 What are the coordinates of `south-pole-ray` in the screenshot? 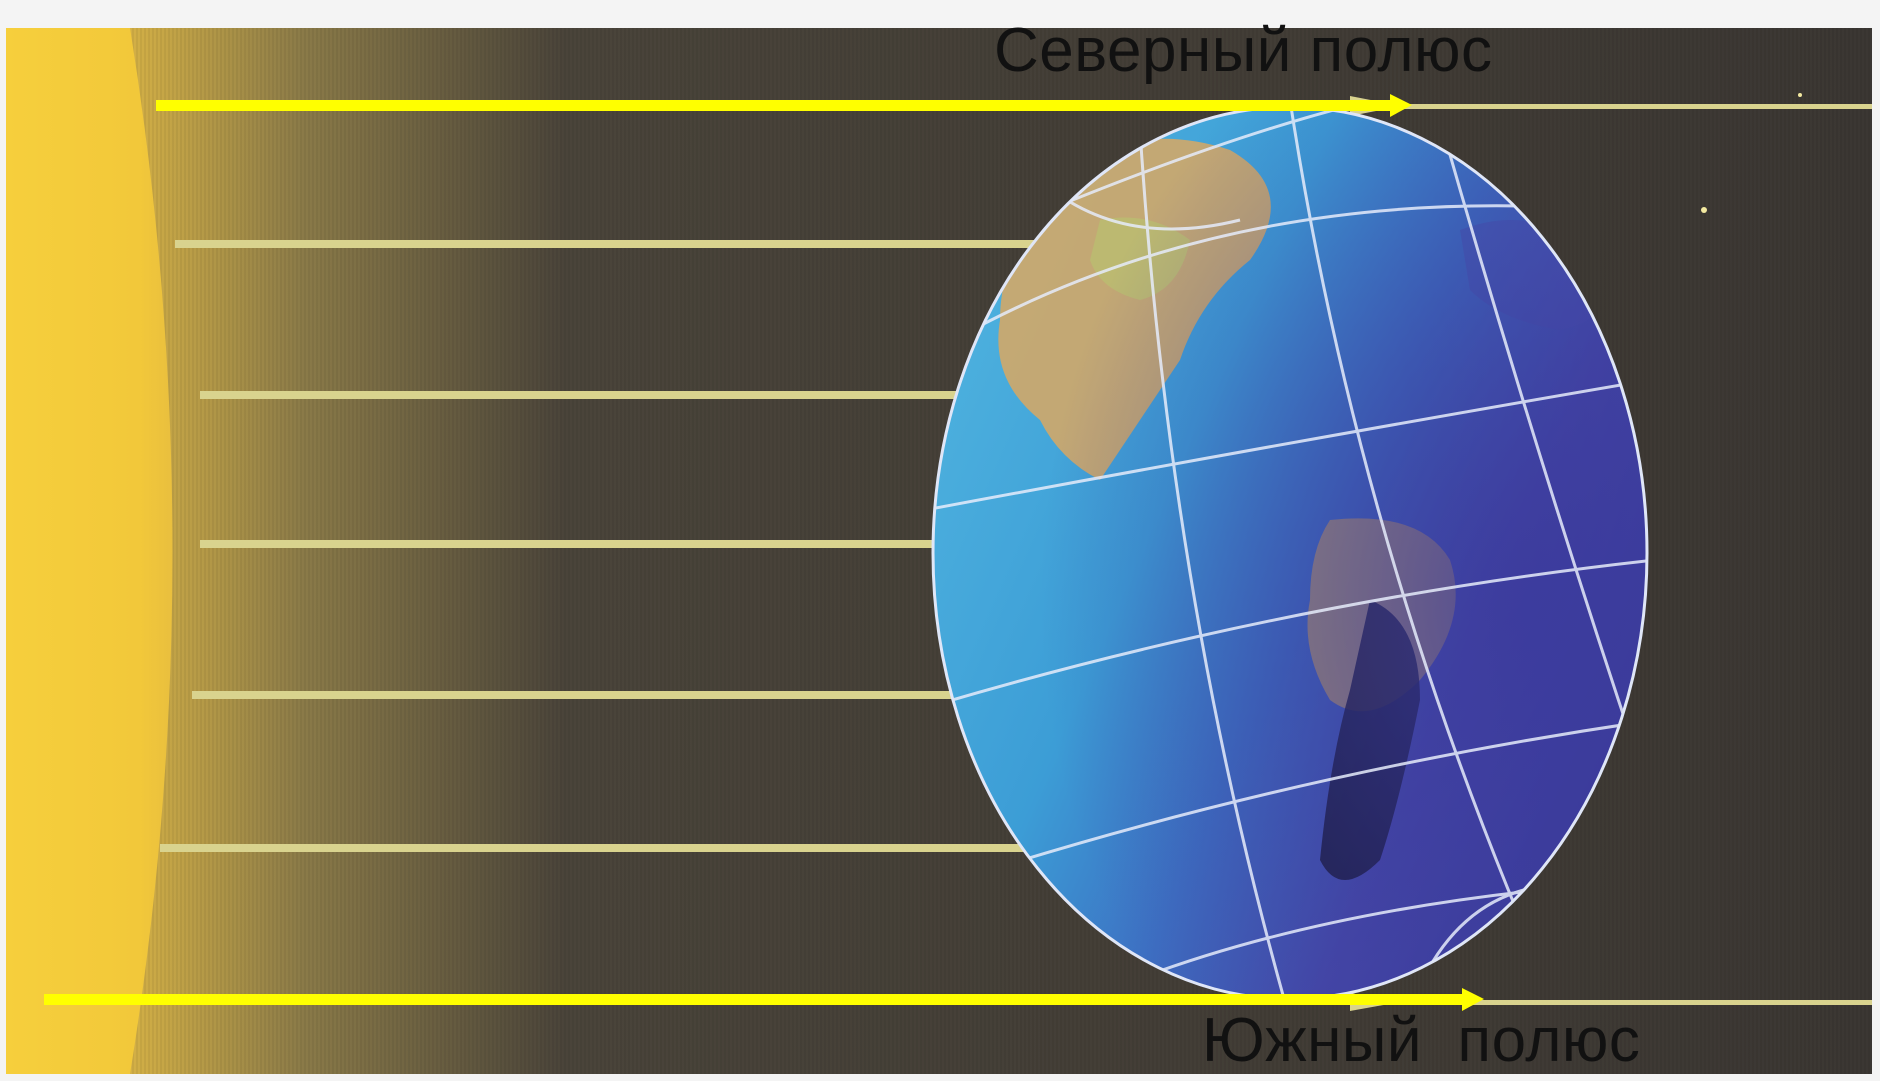 It's located at (764, 999).